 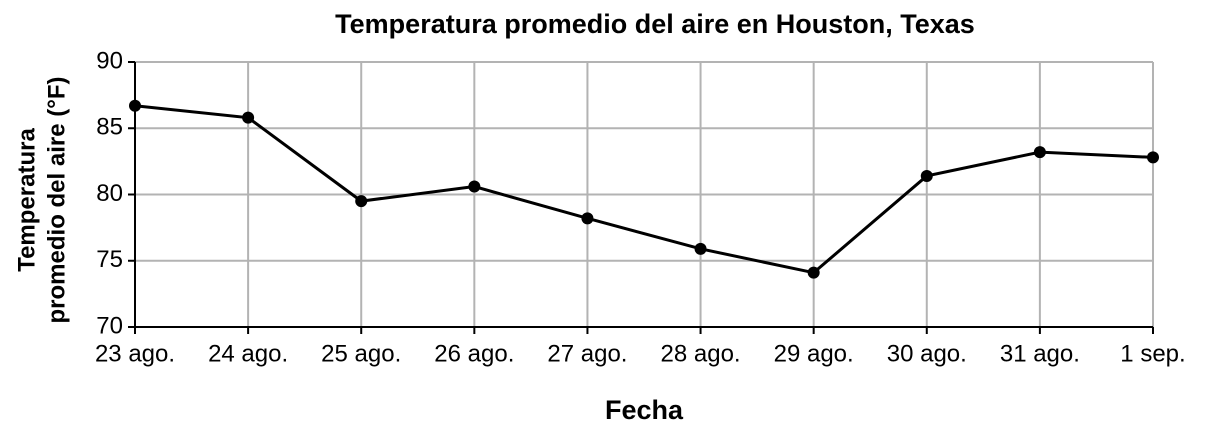 I want to click on y-tick-label: 90, so click(x=109, y=60).